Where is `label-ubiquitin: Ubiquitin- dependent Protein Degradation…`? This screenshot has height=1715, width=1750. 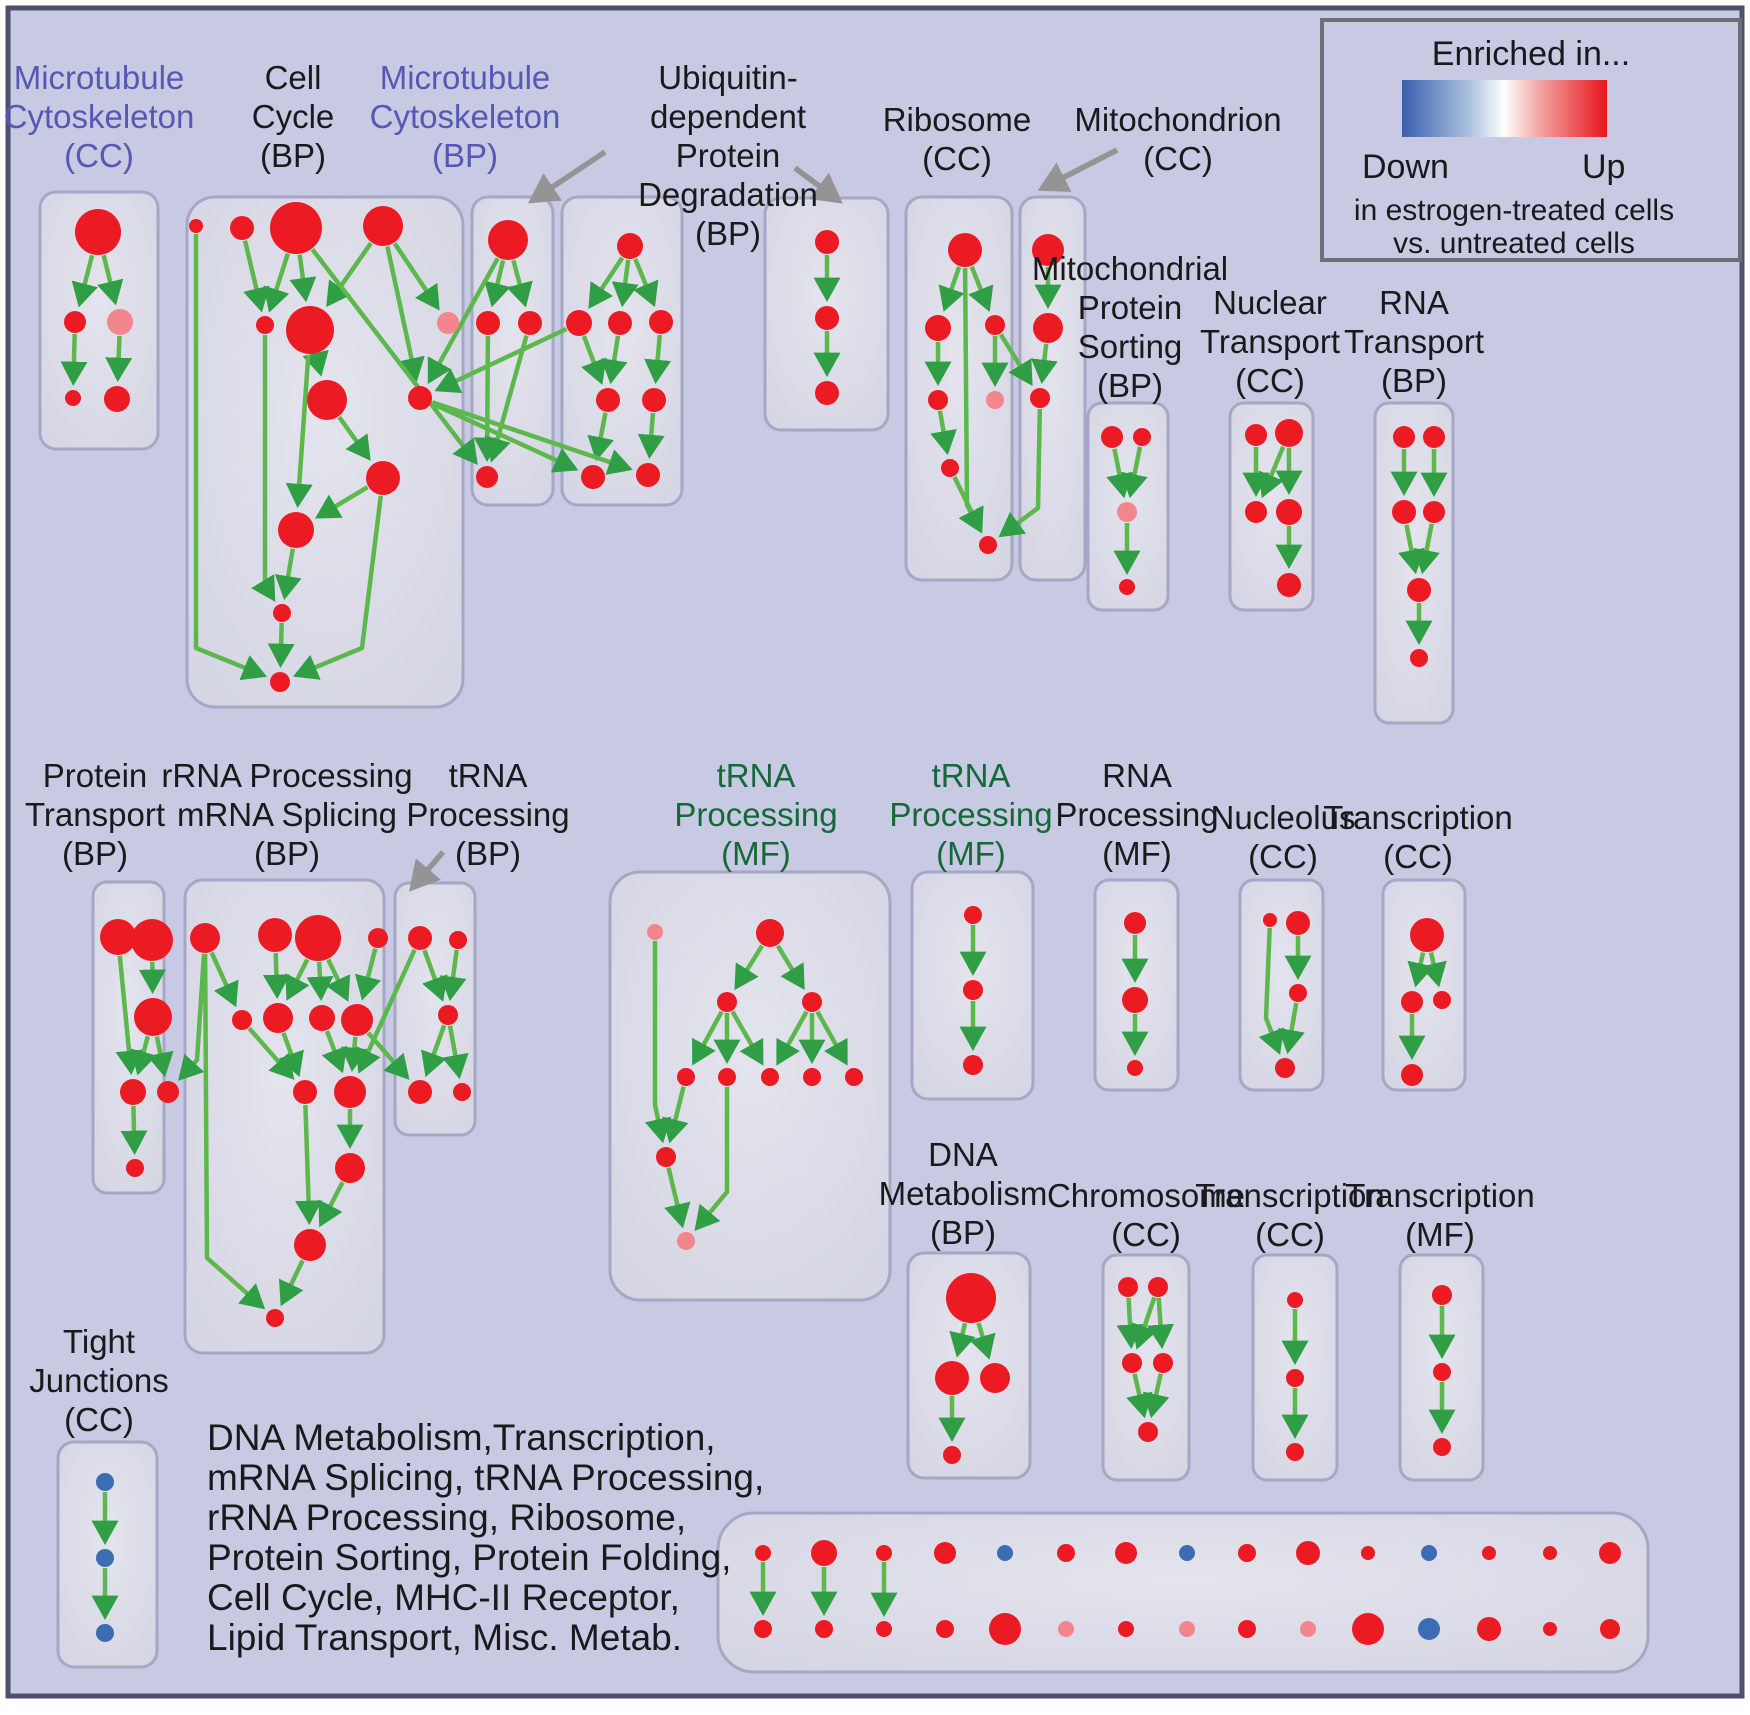 label-ubiquitin: Ubiquitin- dependent Protein Degradation… is located at coordinates (728, 155).